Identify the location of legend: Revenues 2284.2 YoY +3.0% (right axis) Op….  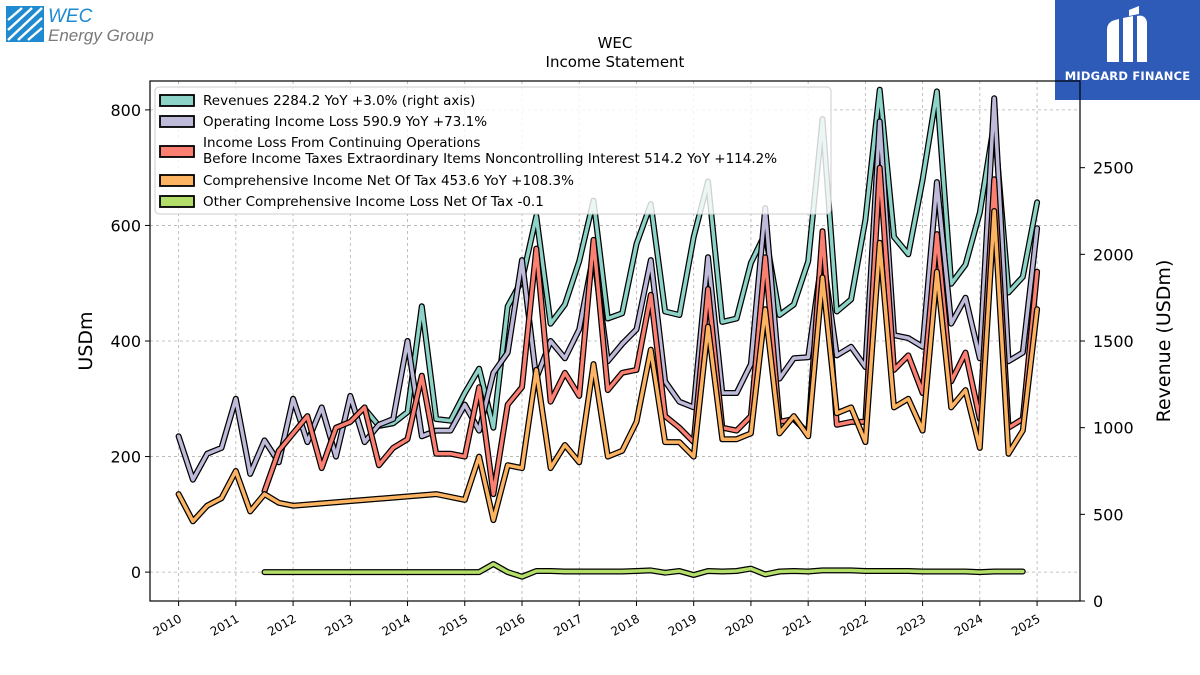
(493, 150).